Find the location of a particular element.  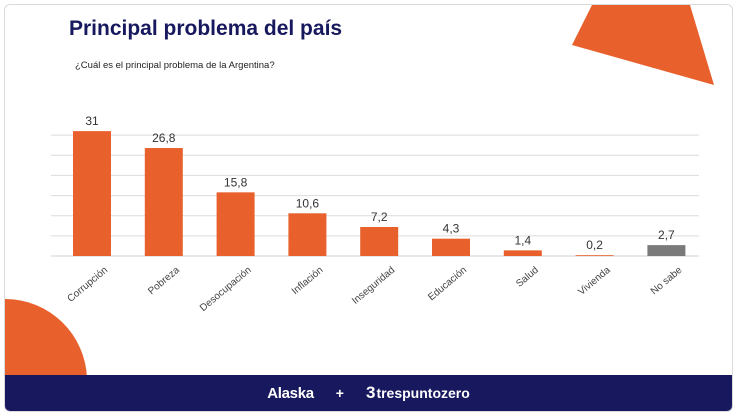

tick-label: Pobreza is located at coordinates (164, 280).